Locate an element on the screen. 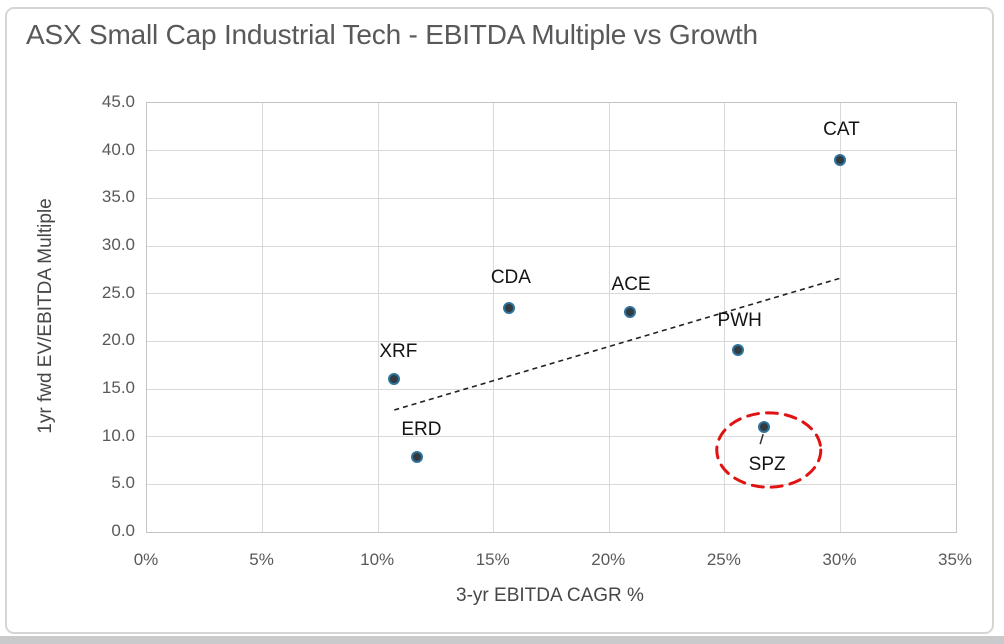 This screenshot has width=1004, height=644. gridline-y-20.0 is located at coordinates (551, 341).